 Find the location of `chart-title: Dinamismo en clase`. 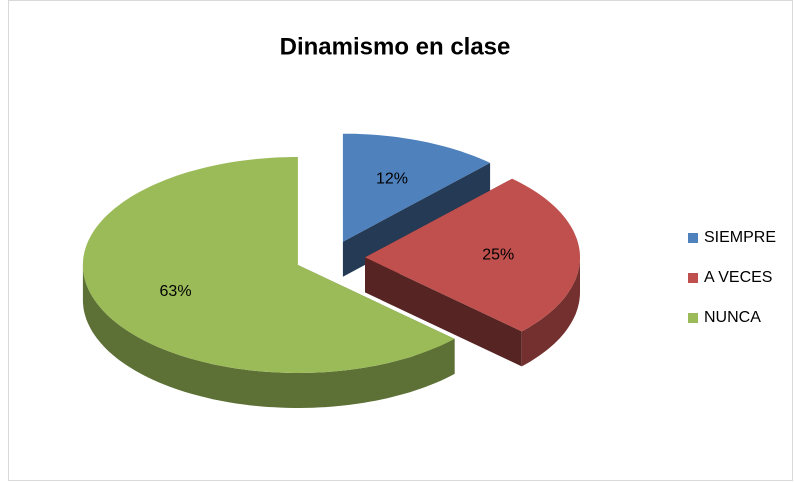

chart-title: Dinamismo en clase is located at coordinates (395, 46).